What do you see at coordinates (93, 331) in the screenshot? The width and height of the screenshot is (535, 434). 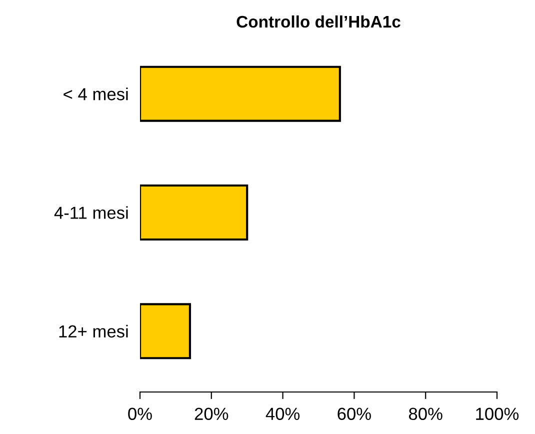 I see `y-tick-label: 12+ mesi` at bounding box center [93, 331].